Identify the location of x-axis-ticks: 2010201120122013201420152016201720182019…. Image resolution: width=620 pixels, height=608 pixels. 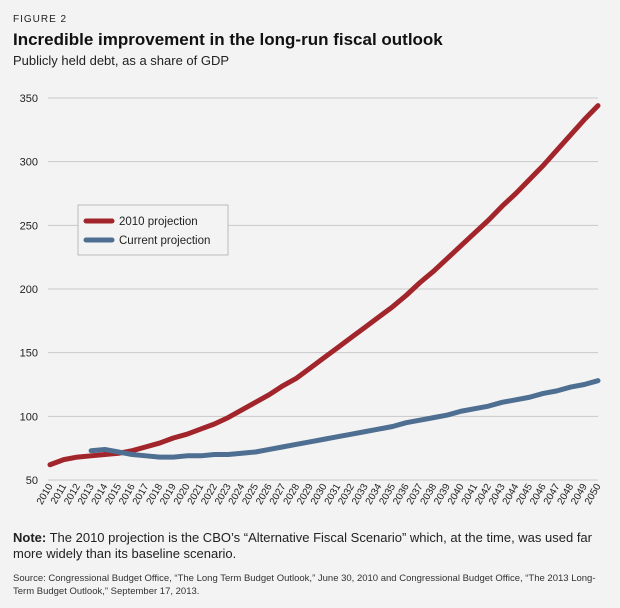
(319, 494).